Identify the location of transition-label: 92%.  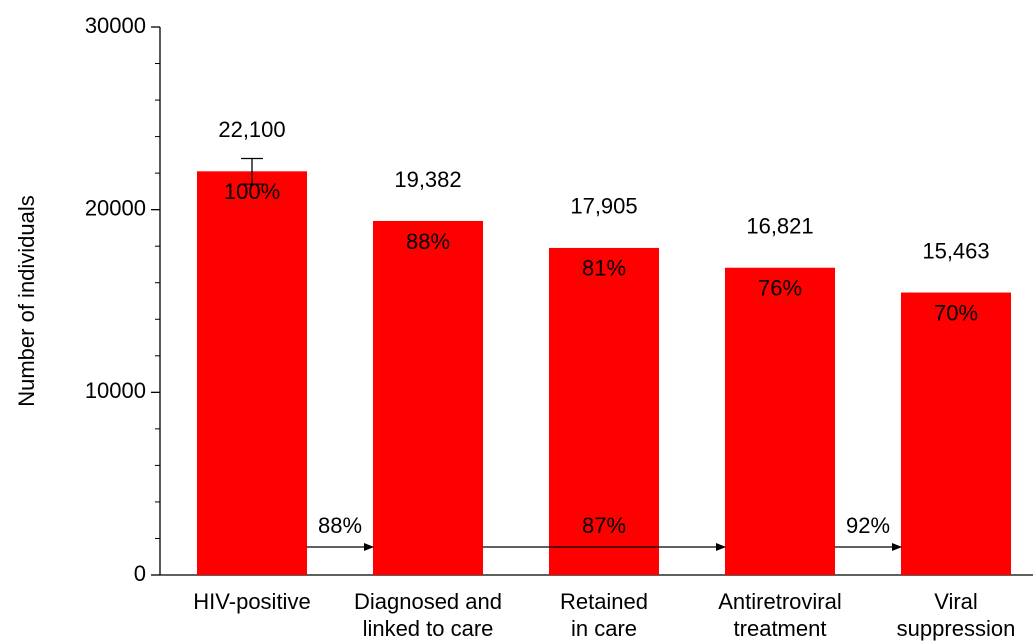
(868, 525).